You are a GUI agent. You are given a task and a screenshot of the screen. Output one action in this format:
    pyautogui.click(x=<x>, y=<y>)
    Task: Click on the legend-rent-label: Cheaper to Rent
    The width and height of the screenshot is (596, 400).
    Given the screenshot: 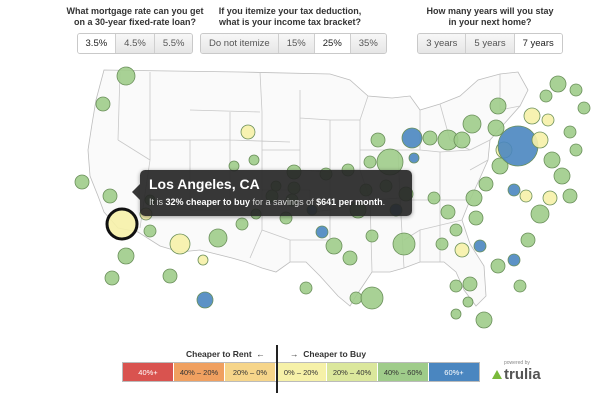 What is the action you would take?
    pyautogui.click(x=219, y=354)
    